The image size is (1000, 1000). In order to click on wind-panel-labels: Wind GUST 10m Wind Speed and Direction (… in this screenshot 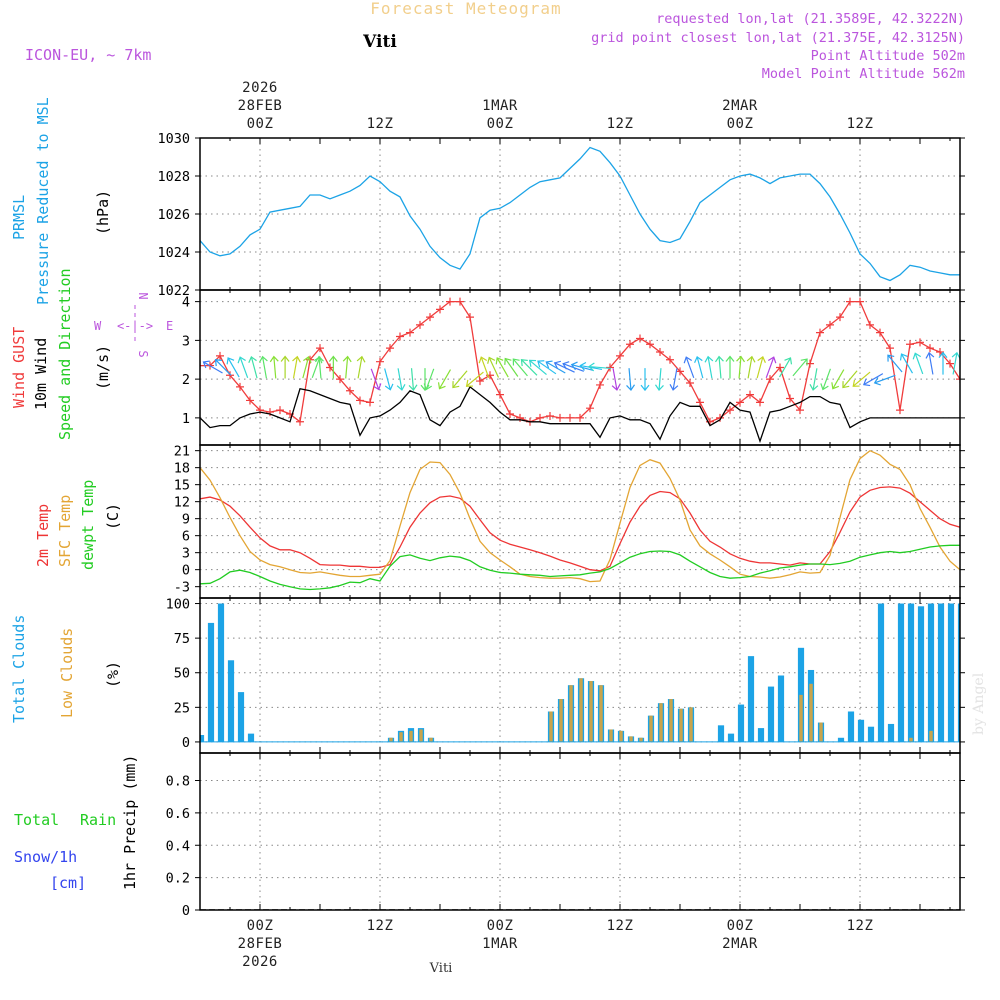, I will do `click(91, 354)`.